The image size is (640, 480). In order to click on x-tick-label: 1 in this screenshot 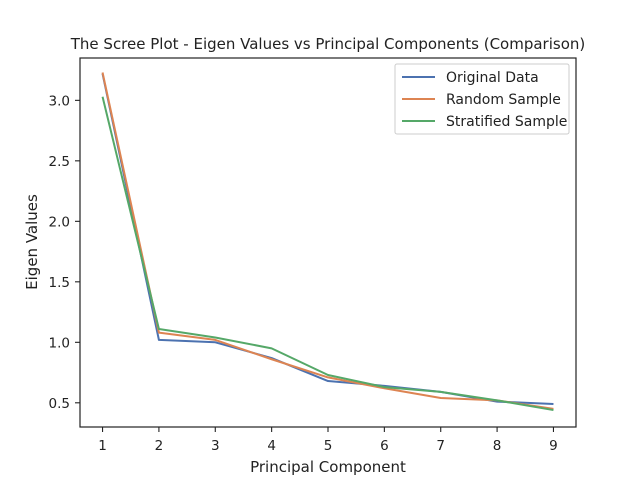, I will do `click(102, 446)`.